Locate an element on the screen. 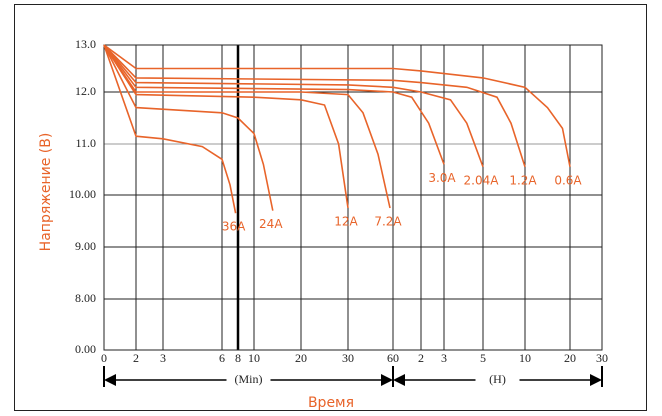 This screenshot has height=416, width=662. group-label: (H) is located at coordinates (497, 379).